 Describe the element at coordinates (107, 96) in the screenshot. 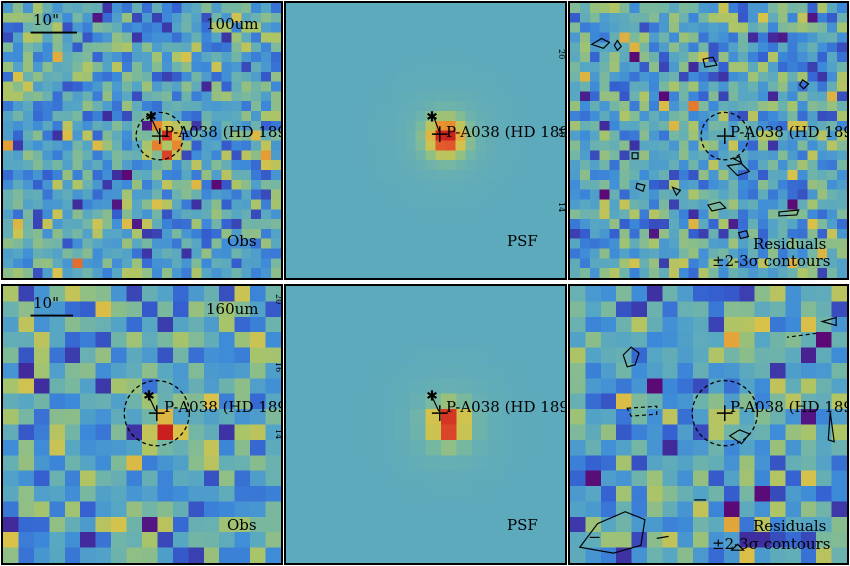

I see `overlay-100um-obs: ✱` at that location.